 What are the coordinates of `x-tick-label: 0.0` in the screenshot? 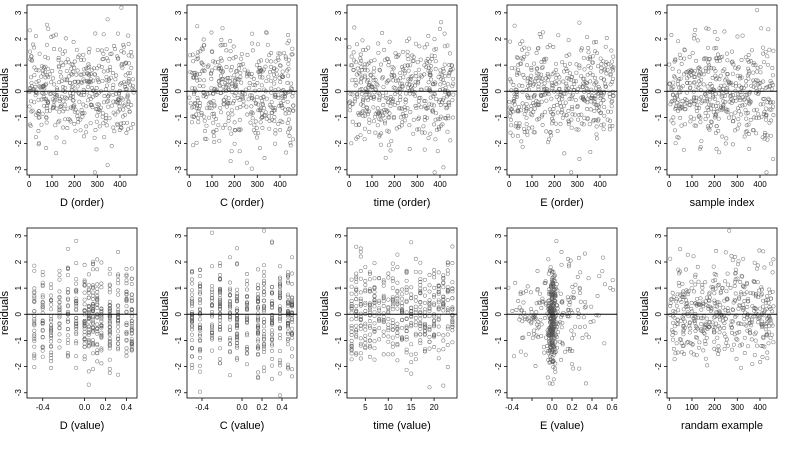 It's located at (242, 407).